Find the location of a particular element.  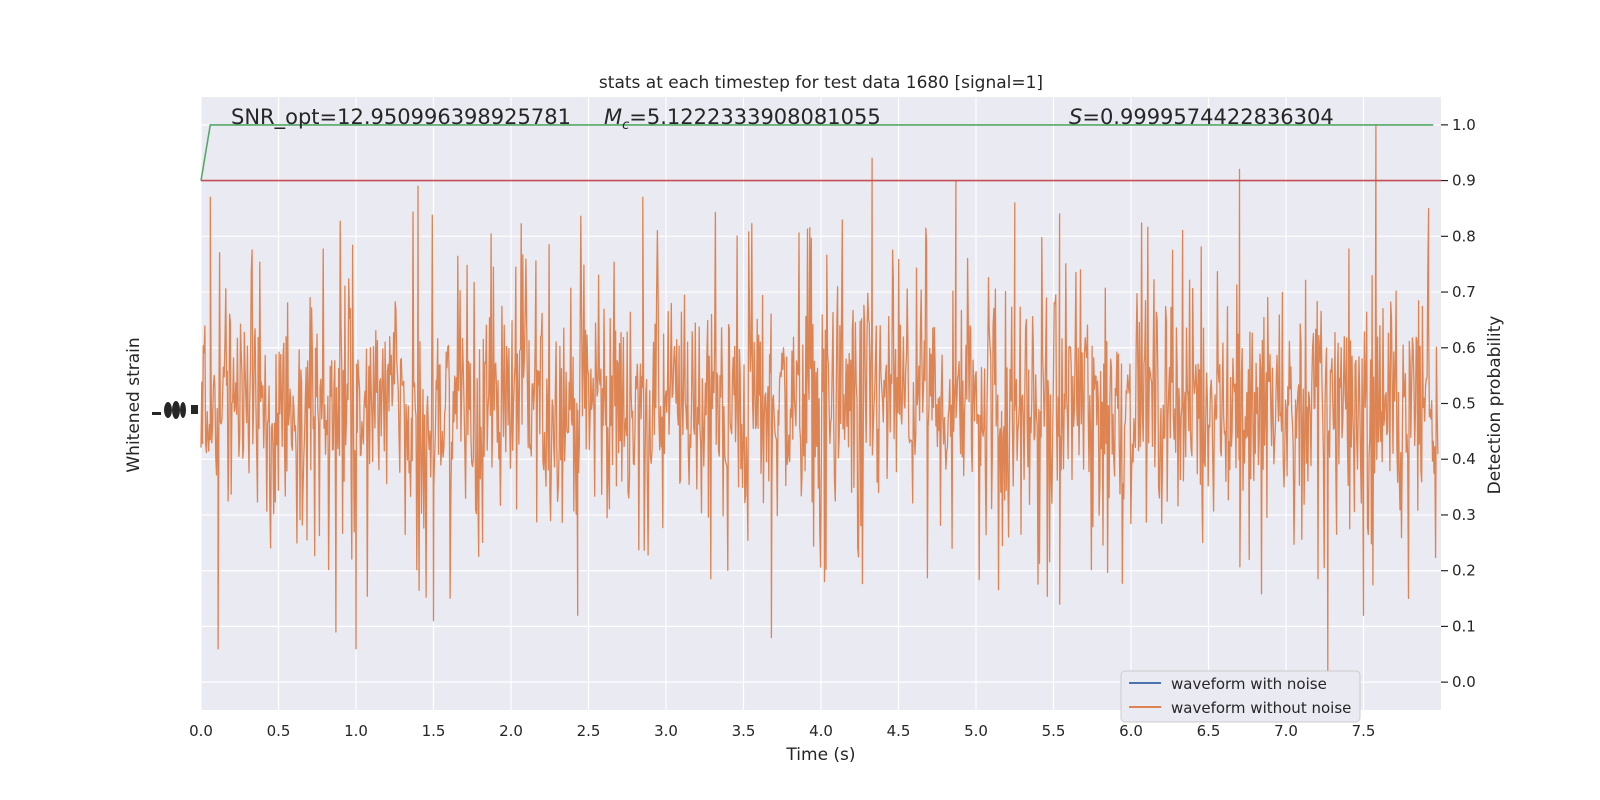

y-tick-label: 0.3 is located at coordinates (1464, 515).